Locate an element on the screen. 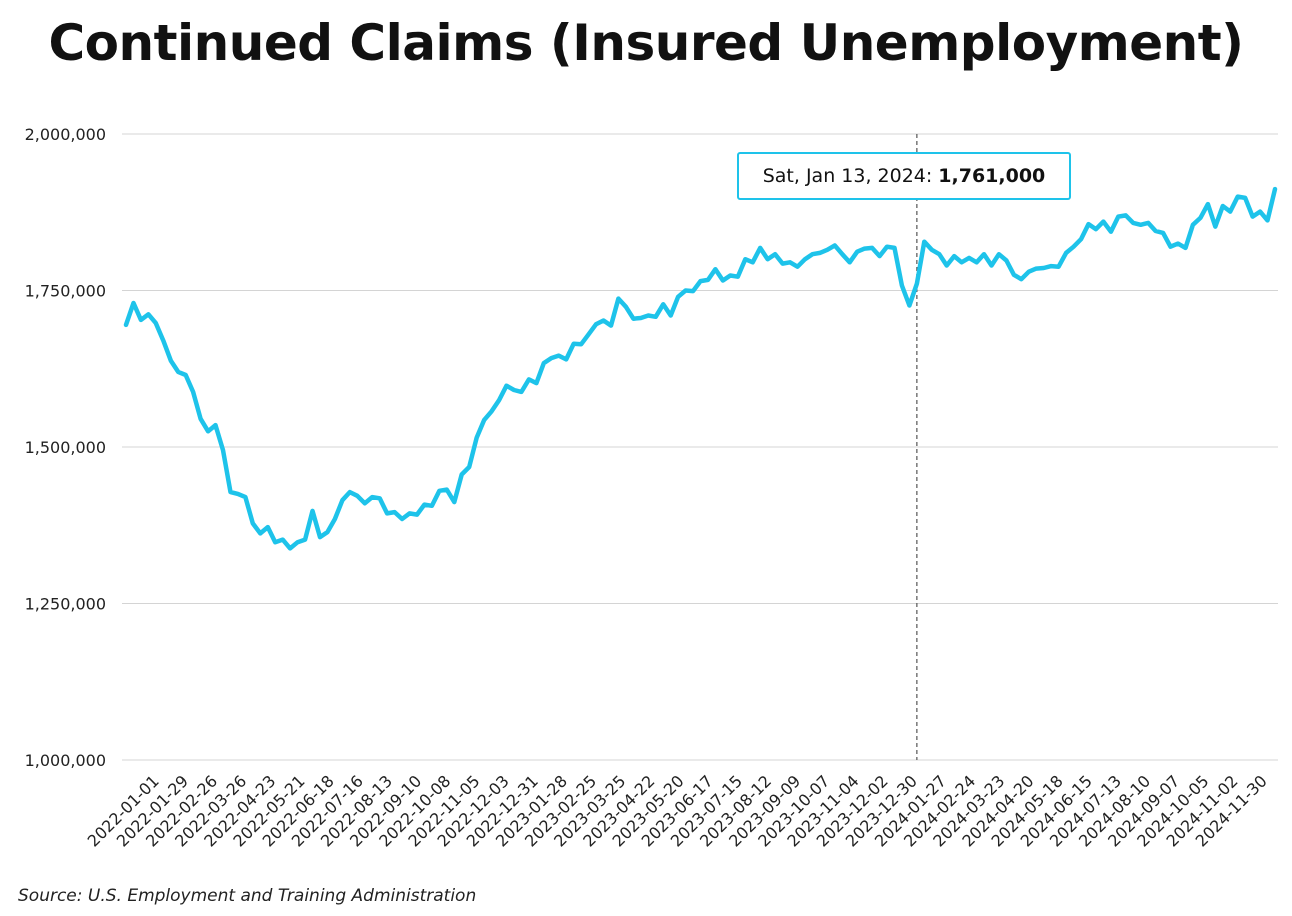 The width and height of the screenshot is (1292, 916). chart-title: Continued Claims (Insured Unemployment) is located at coordinates (646, 43).